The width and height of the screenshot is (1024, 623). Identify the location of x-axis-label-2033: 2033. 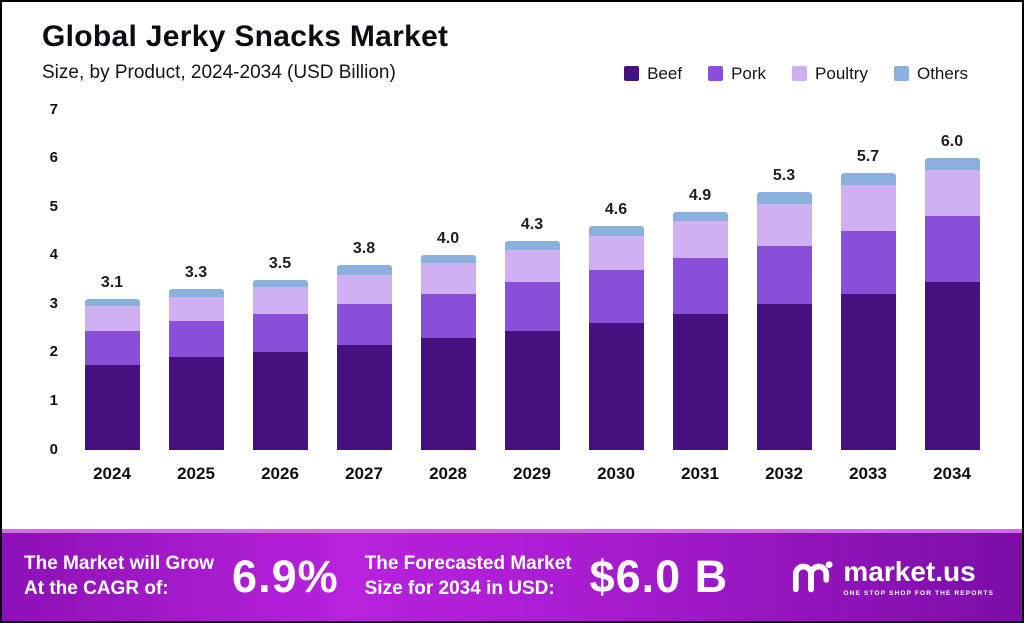
(868, 473).